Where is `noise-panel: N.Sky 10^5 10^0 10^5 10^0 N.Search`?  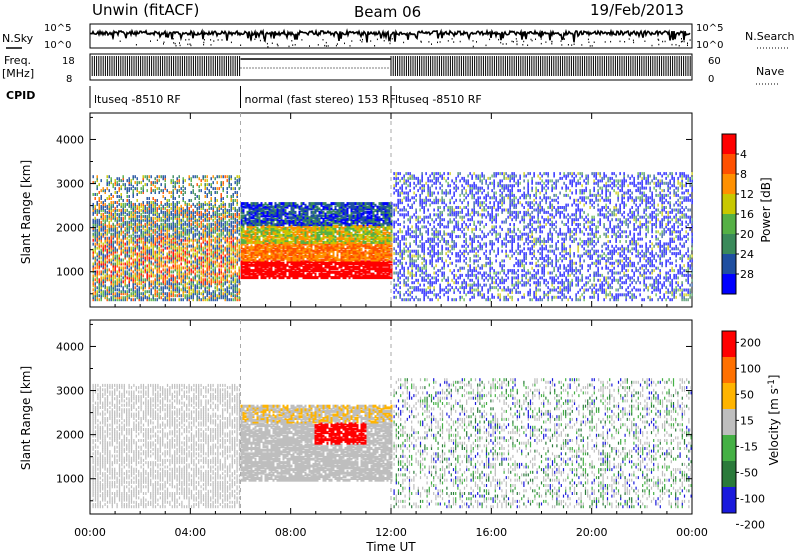
noise-panel: N.Sky 10^5 10^0 10^5 10^0 N.Search is located at coordinates (398, 37).